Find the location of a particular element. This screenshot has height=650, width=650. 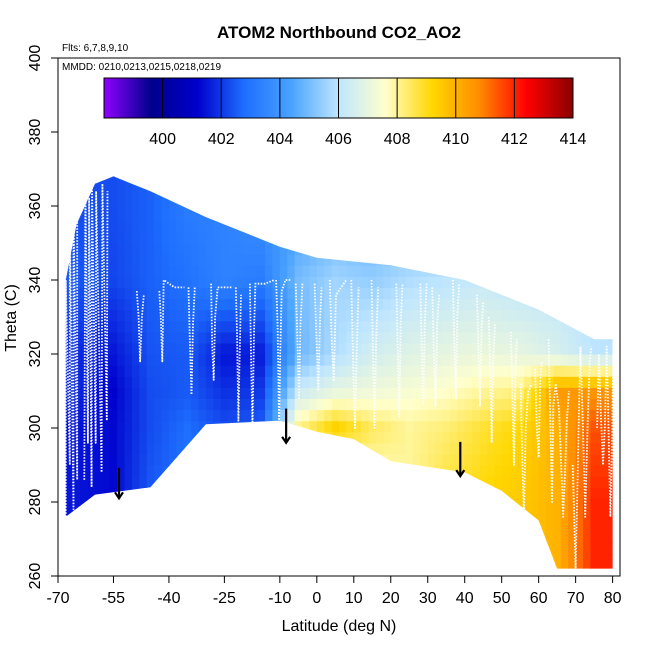

flight-track is located at coordinates (538, 410).